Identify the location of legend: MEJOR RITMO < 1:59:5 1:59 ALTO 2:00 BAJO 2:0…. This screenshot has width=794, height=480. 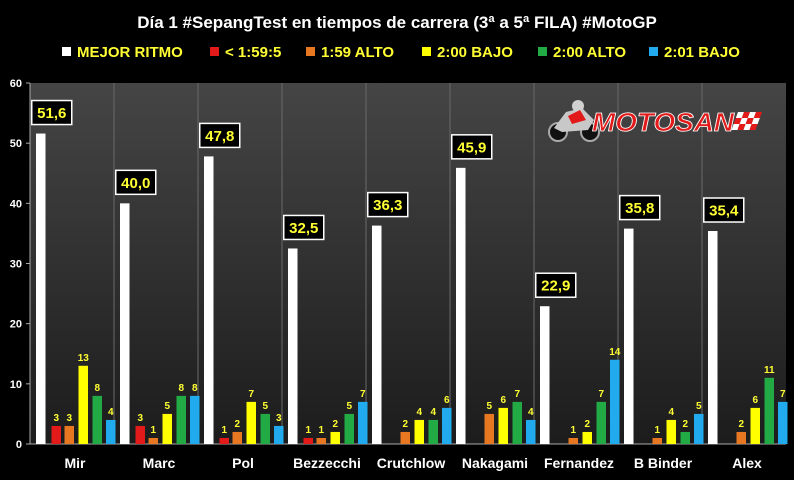
(401, 52).